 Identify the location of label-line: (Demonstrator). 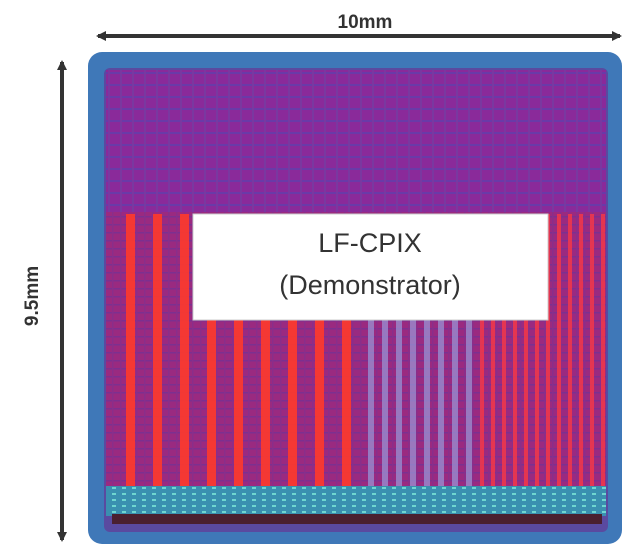
(370, 285).